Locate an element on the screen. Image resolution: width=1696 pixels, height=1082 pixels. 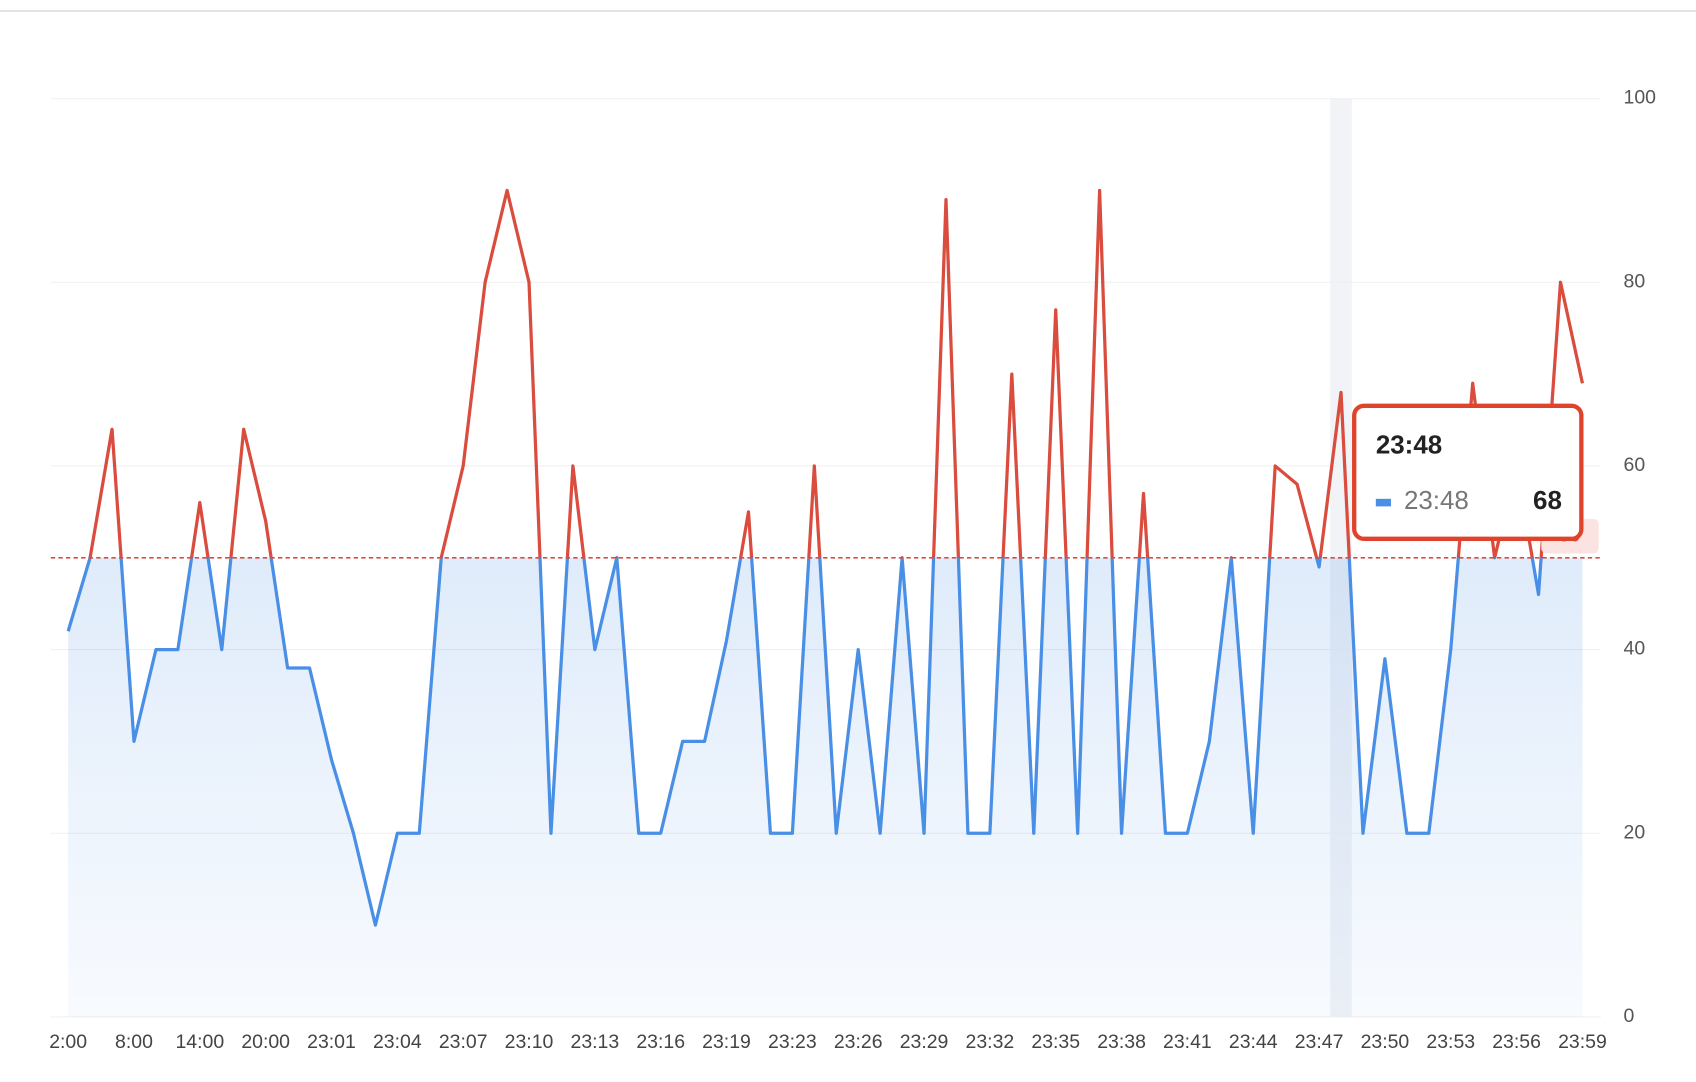
x-tick-label: 14:00 is located at coordinates (199, 1042).